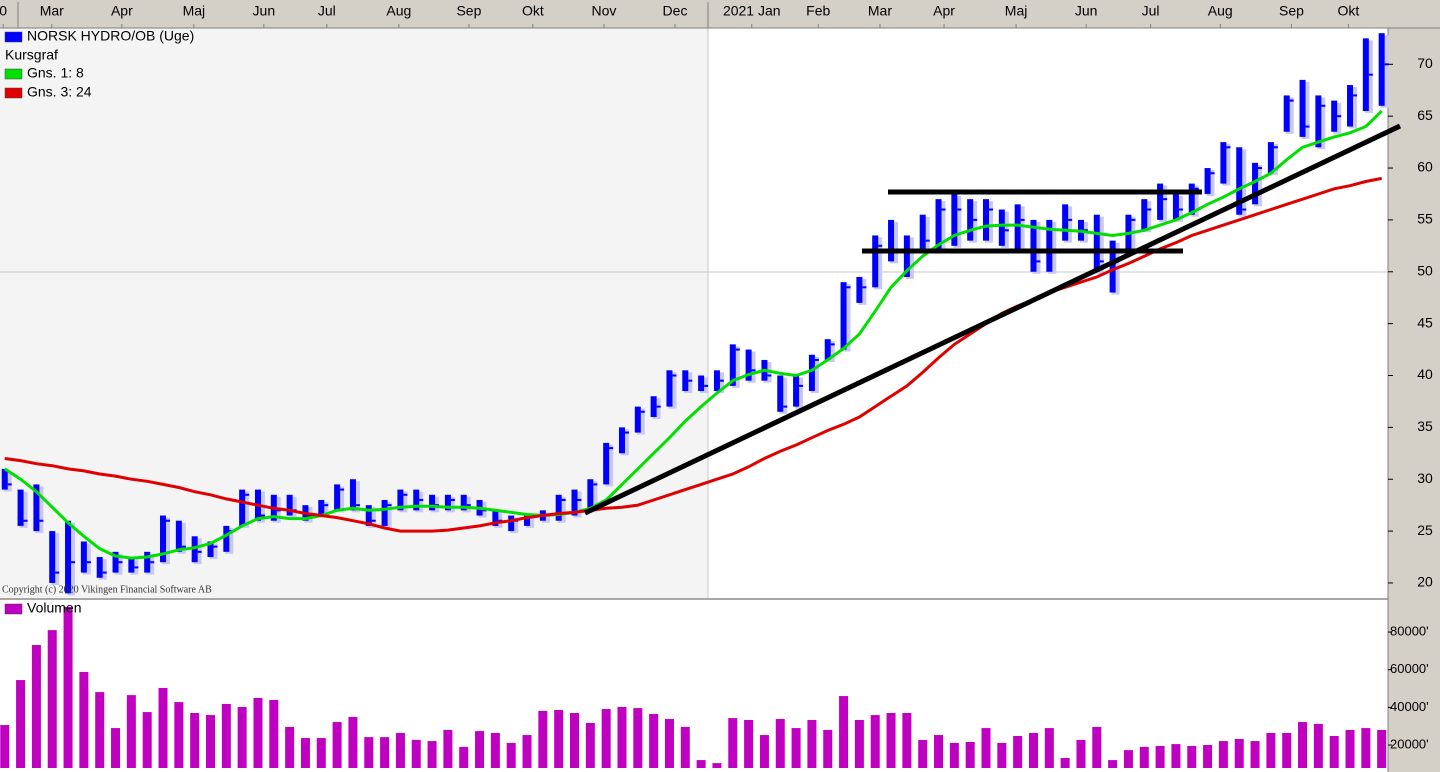 This screenshot has width=1440, height=772. Describe the element at coordinates (1409, 630) in the screenshot. I see `y-tick-label: 80000'` at that location.